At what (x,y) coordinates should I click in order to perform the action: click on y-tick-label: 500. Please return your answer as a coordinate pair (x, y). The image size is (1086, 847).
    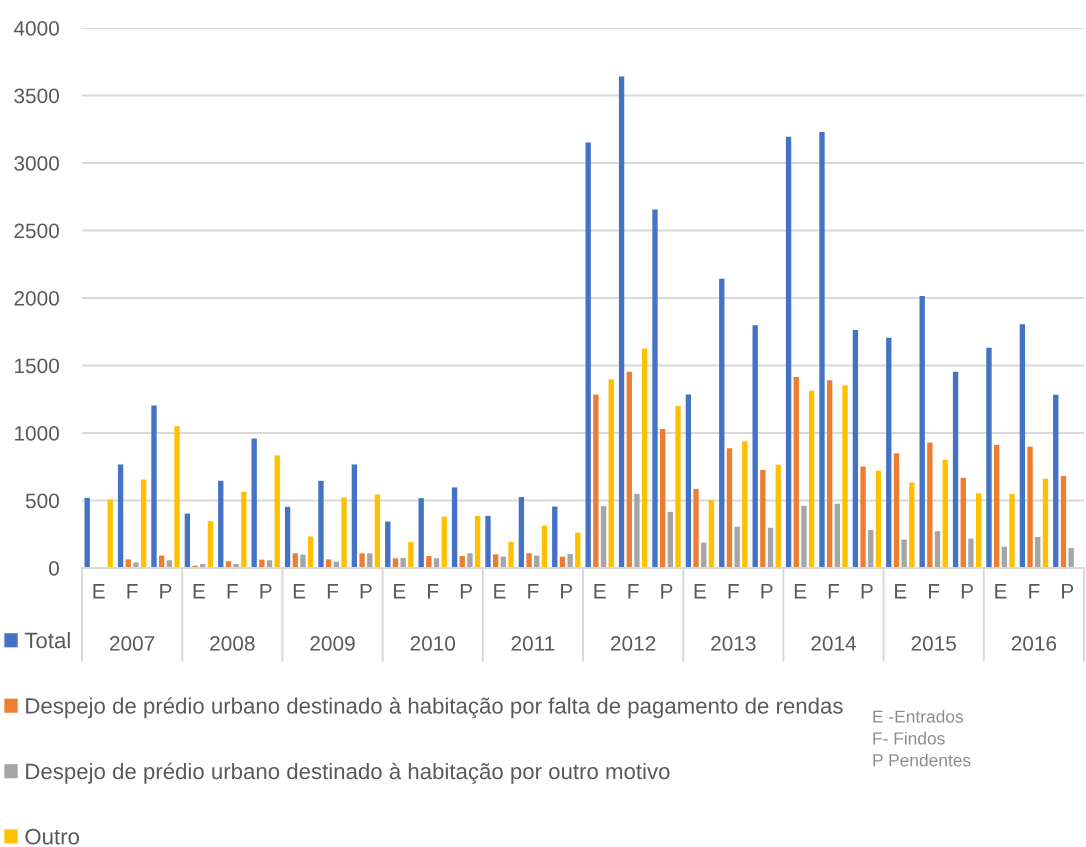
    Looking at the image, I should click on (42, 501).